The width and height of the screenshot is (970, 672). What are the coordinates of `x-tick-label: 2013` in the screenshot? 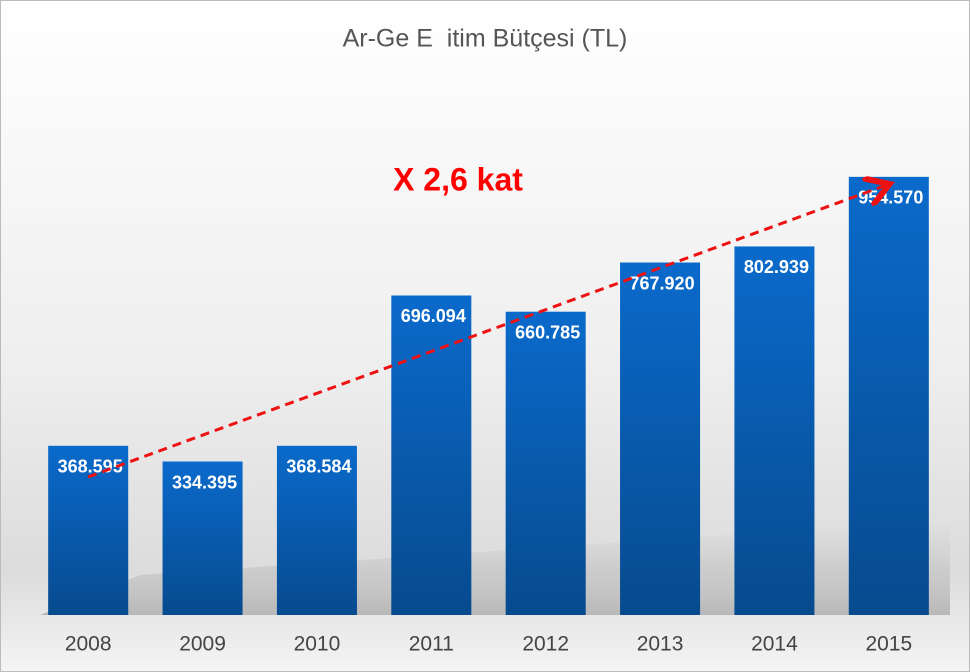 It's located at (660, 644).